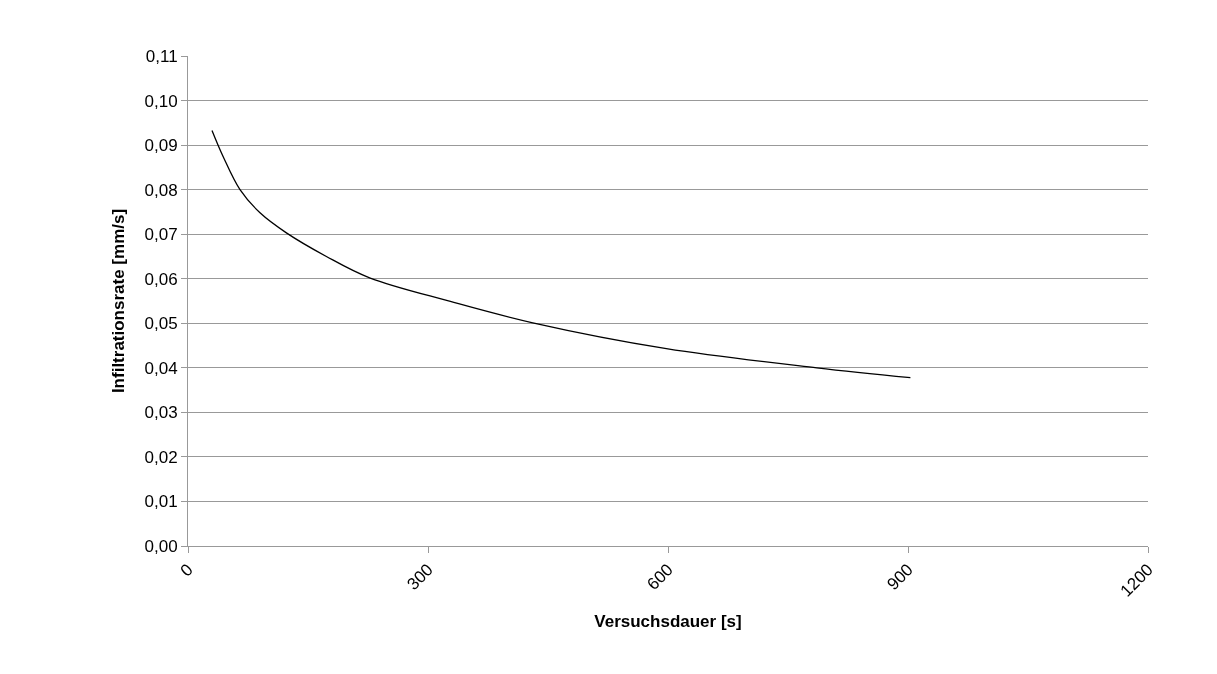 Image resolution: width=1217 pixels, height=674 pixels. What do you see at coordinates (161, 56) in the screenshot?
I see `y-tick-label: 0,11` at bounding box center [161, 56].